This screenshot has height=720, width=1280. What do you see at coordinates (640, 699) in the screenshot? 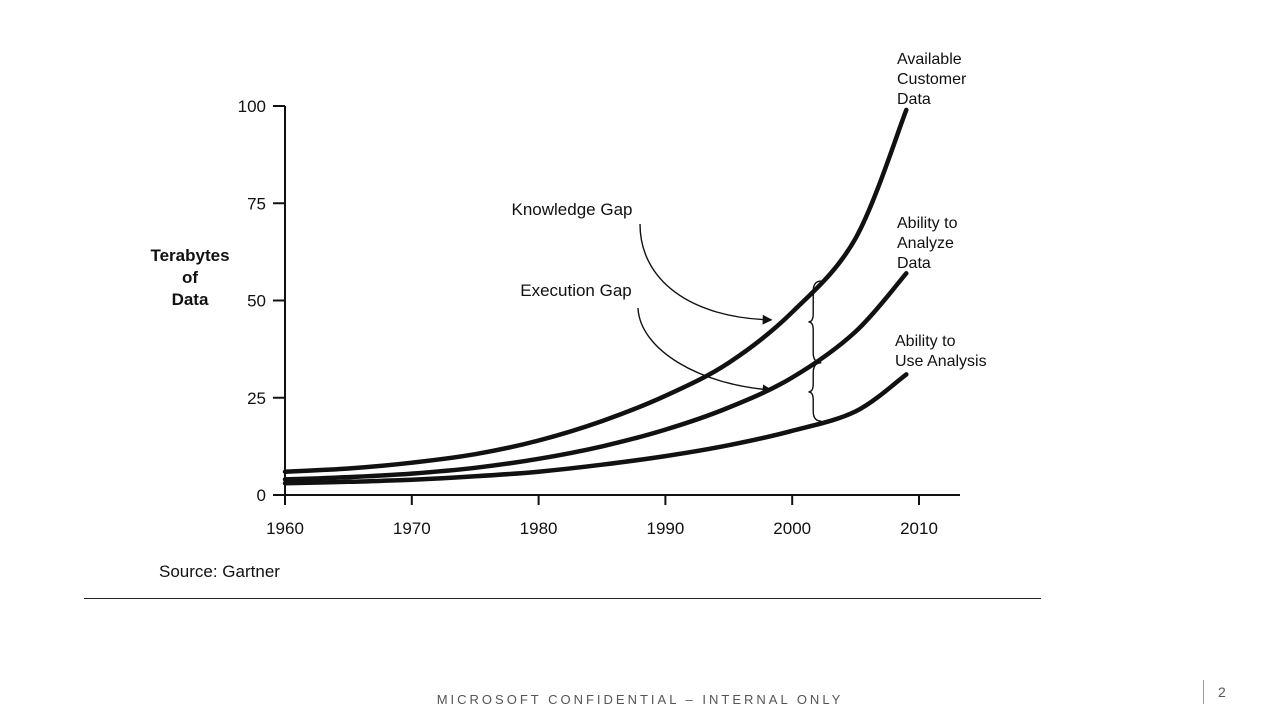
I see `confidential-footer: MICROSOFT CONFIDENTIAL – INTERNAL ONLY` at bounding box center [640, 699].